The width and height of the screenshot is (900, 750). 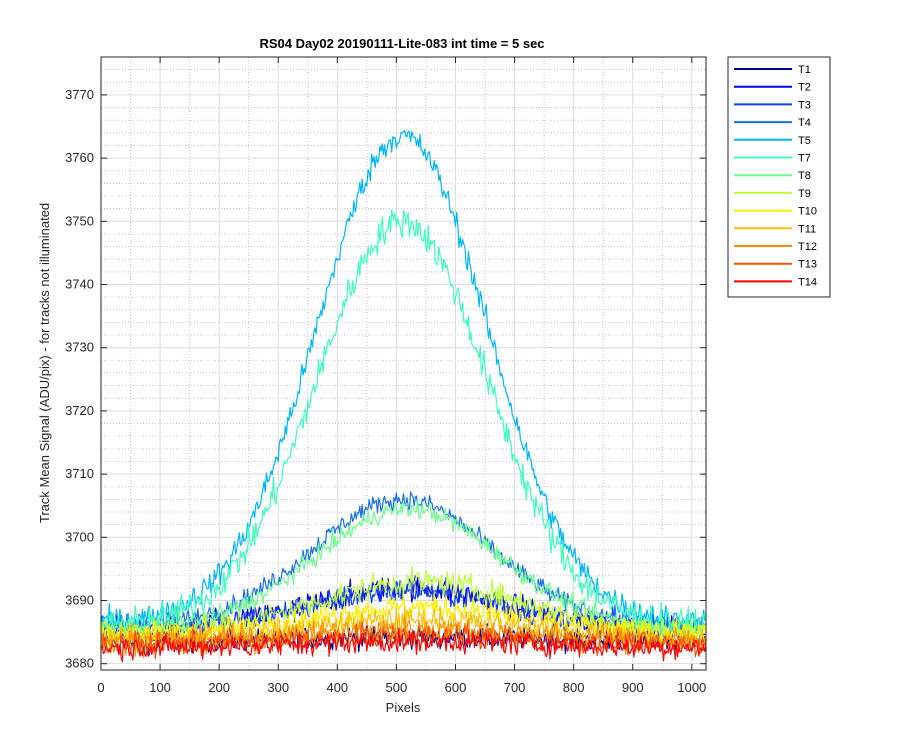 What do you see at coordinates (79, 663) in the screenshot?
I see `y-tick-label: 3680` at bounding box center [79, 663].